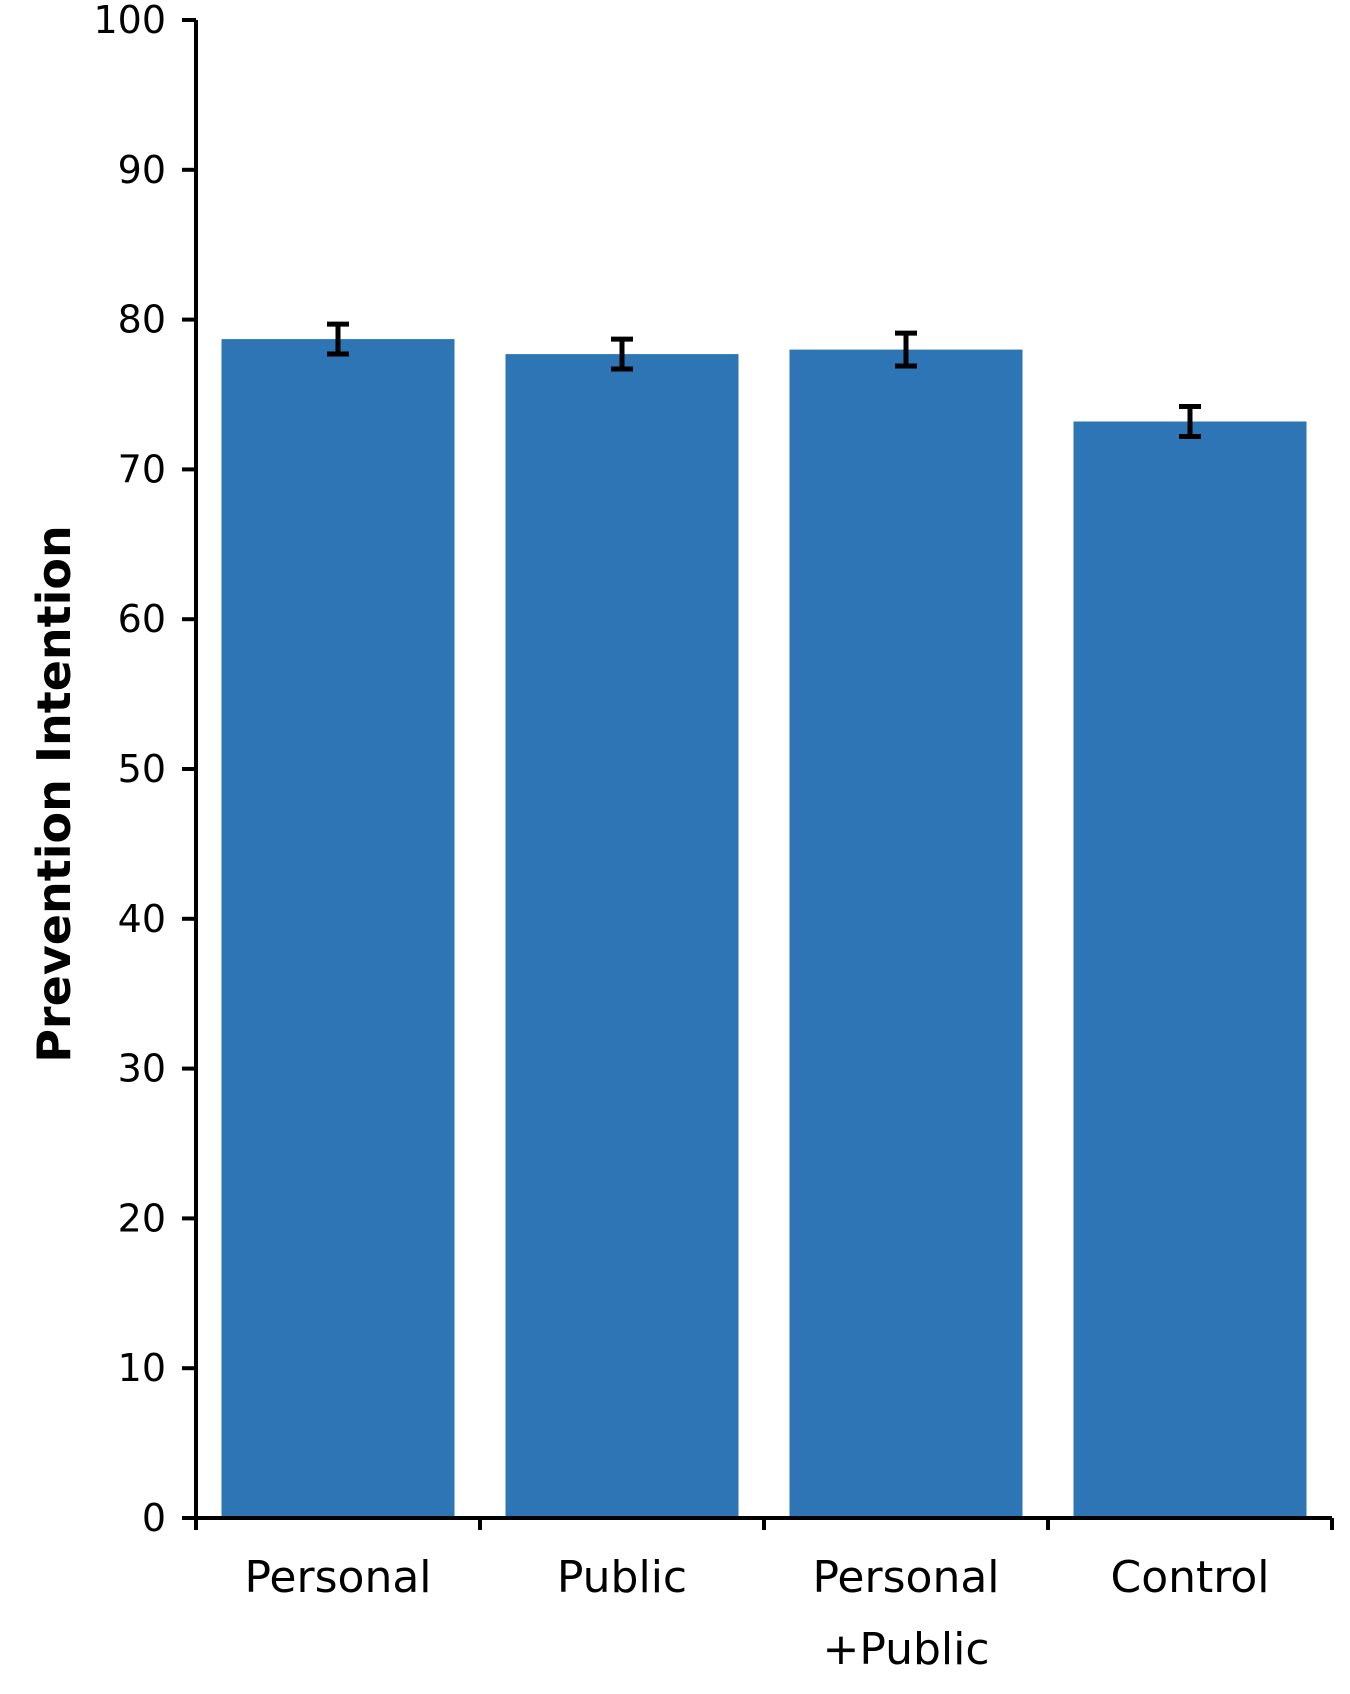  I want to click on error-bars-group, so click(764, 380).